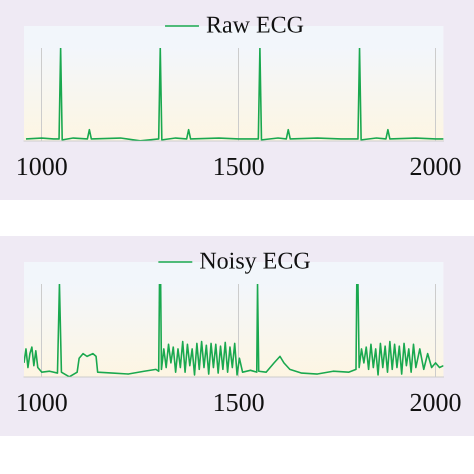  Describe the element at coordinates (255, 25) in the screenshot. I see `legend-label: Raw ECG` at that location.